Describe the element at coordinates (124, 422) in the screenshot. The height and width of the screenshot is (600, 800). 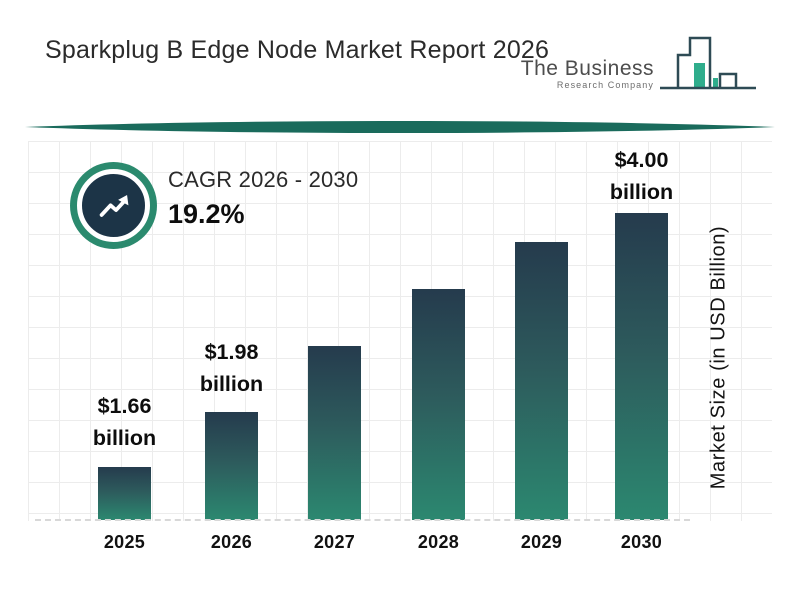
I see `value-label-2025: $1.66 billion` at that location.